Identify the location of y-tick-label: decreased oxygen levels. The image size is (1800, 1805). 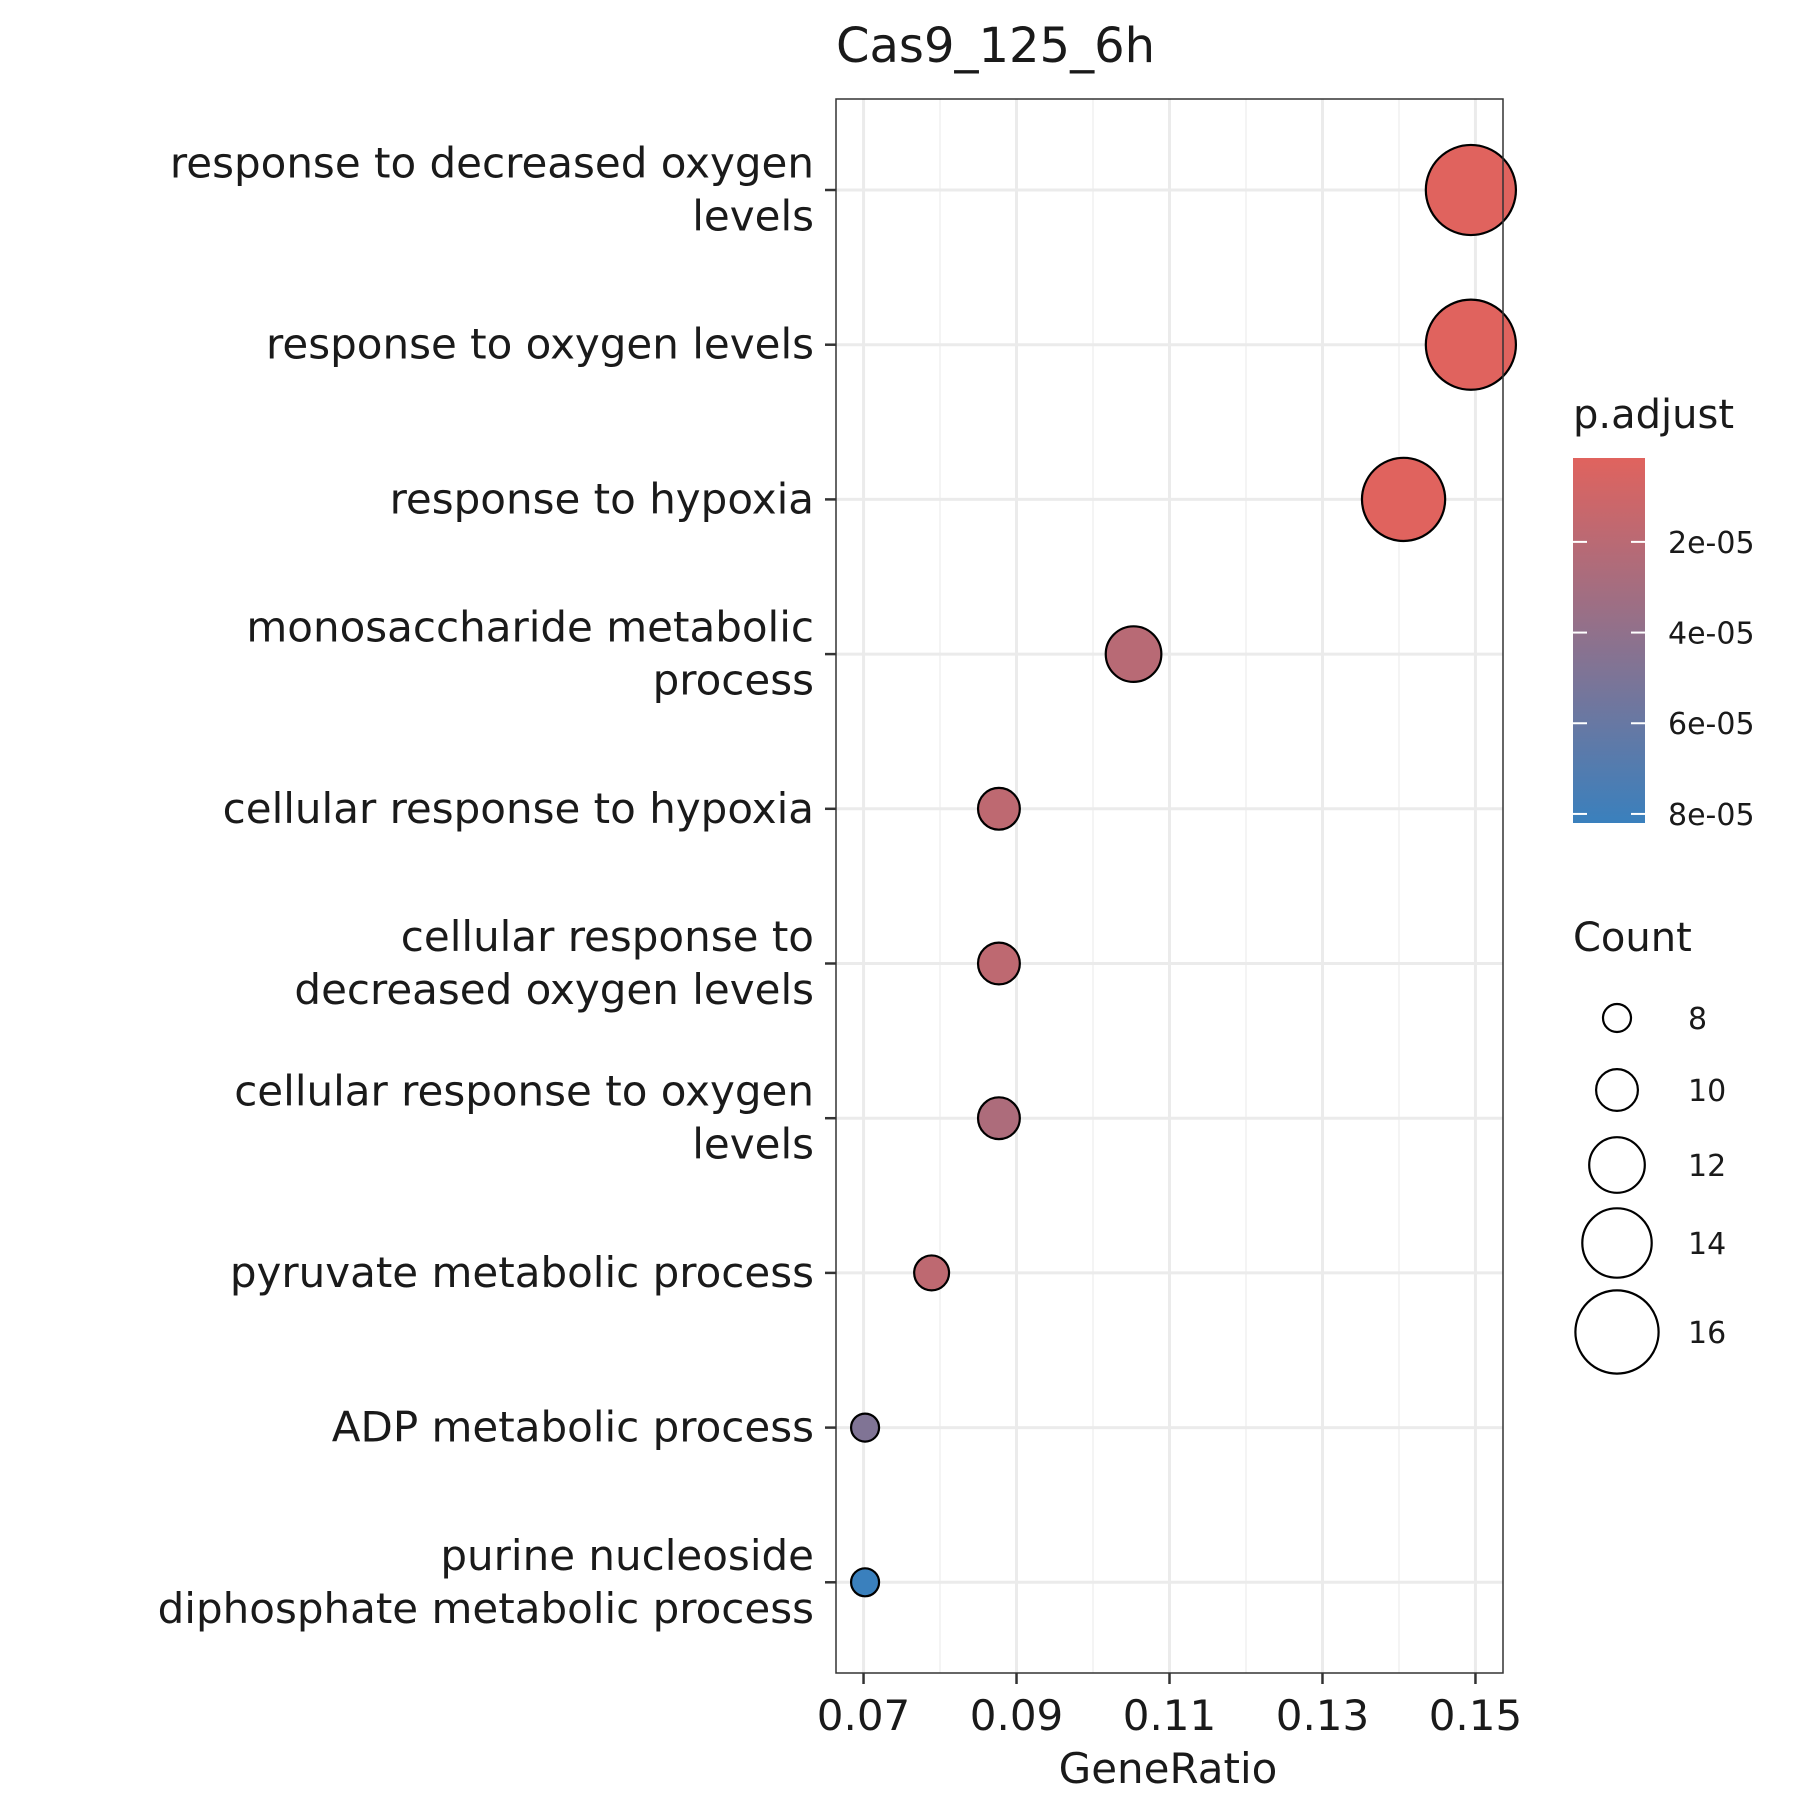
(554, 989).